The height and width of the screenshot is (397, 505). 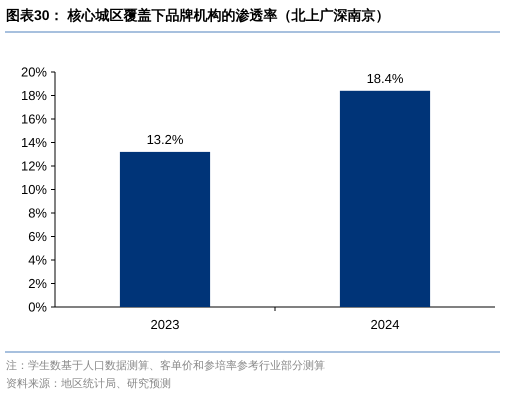 What do you see at coordinates (385, 78) in the screenshot?
I see `data-label: 18.4%` at bounding box center [385, 78].